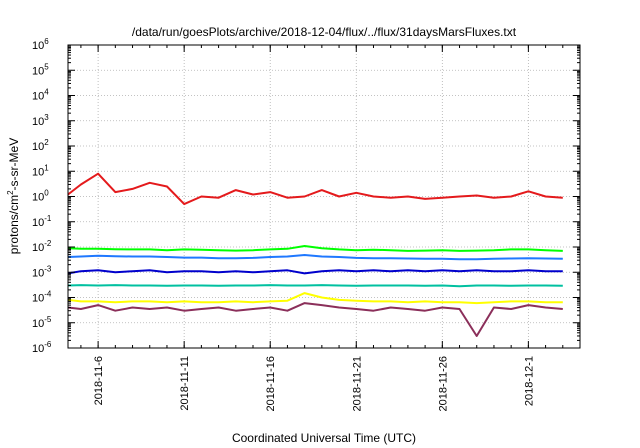  I want to click on y-tick-label: 10⁵, so click(40, 69).